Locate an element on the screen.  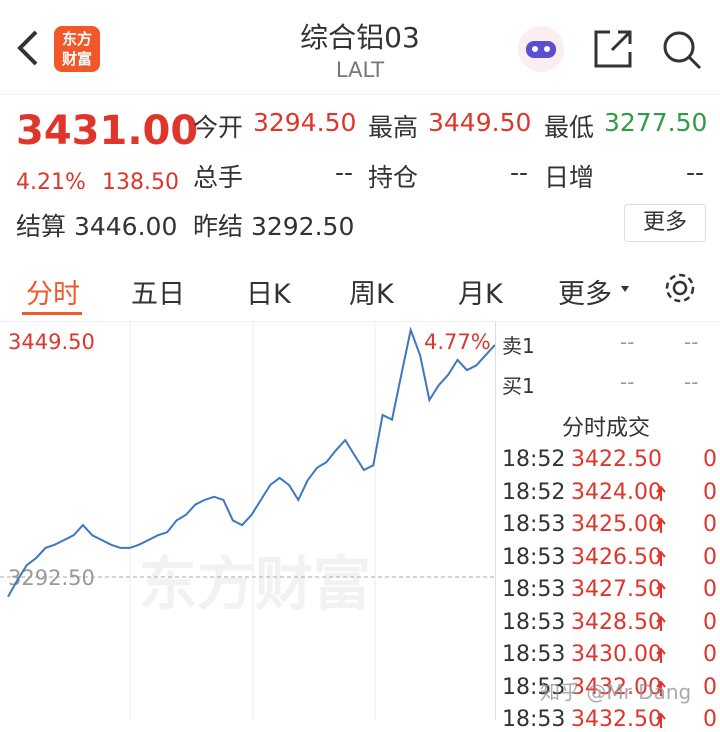
book-label: 买1 is located at coordinates (518, 386).